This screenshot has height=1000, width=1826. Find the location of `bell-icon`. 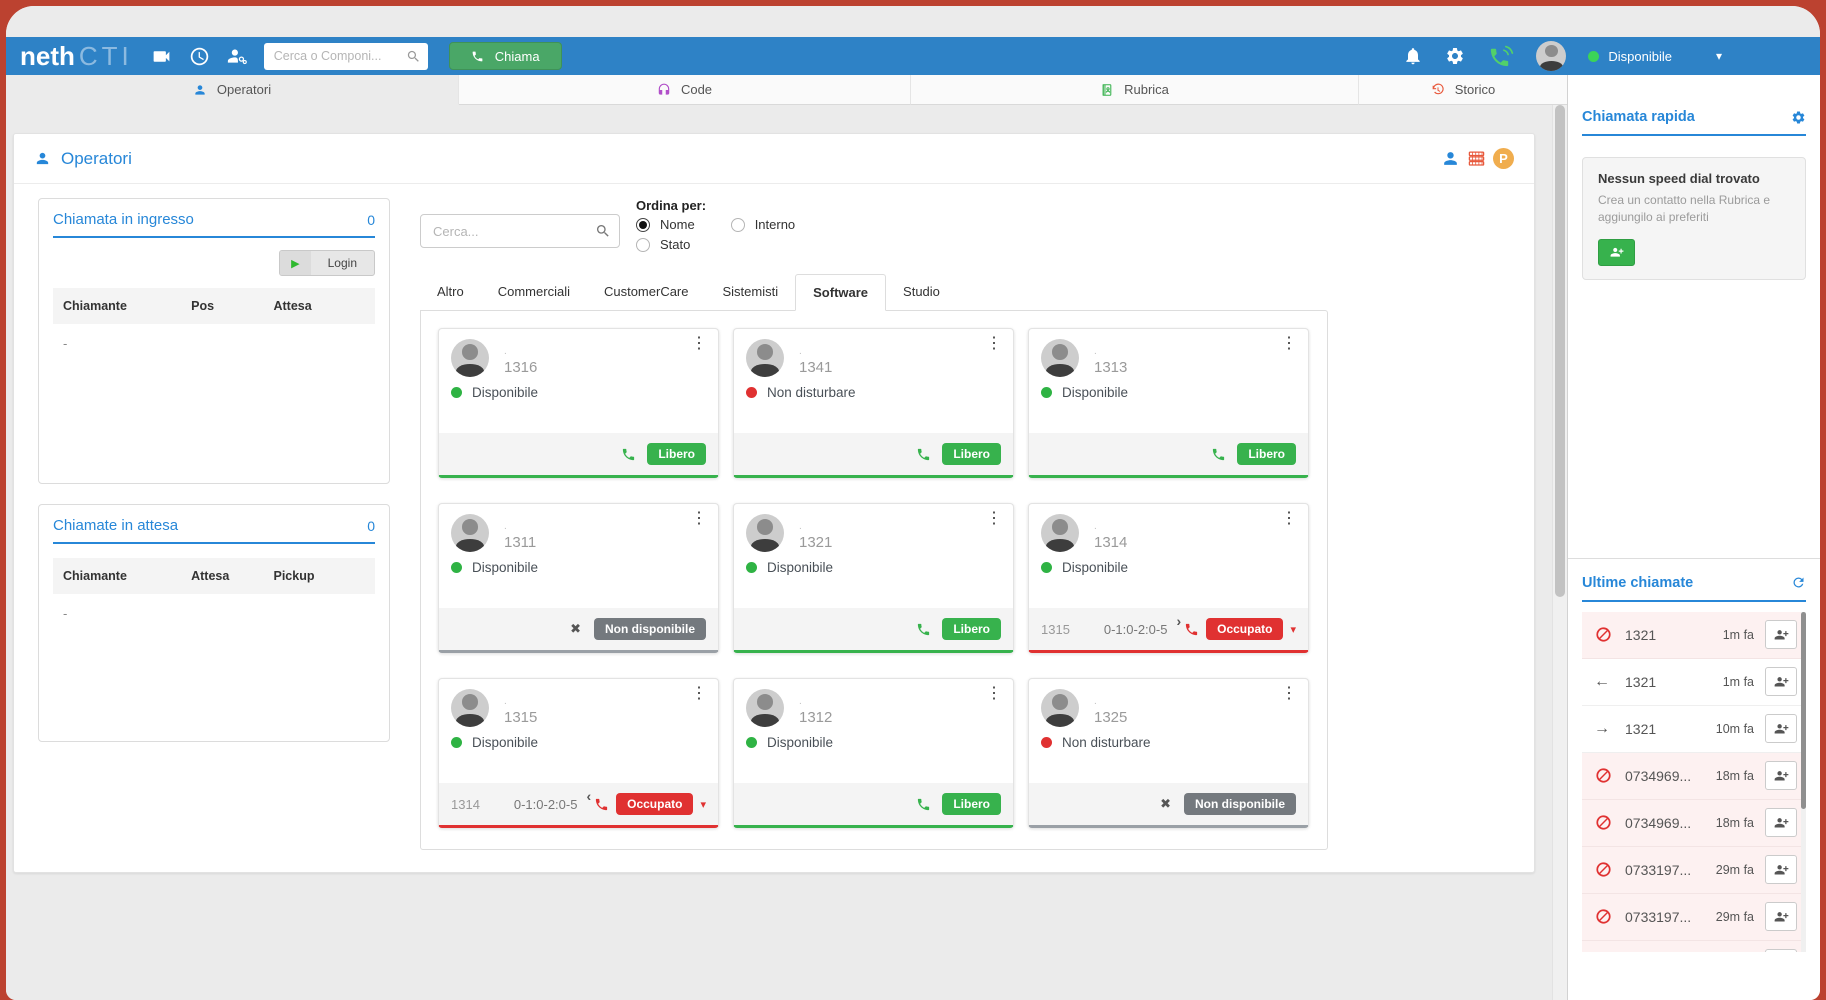

bell-icon is located at coordinates (1413, 56).